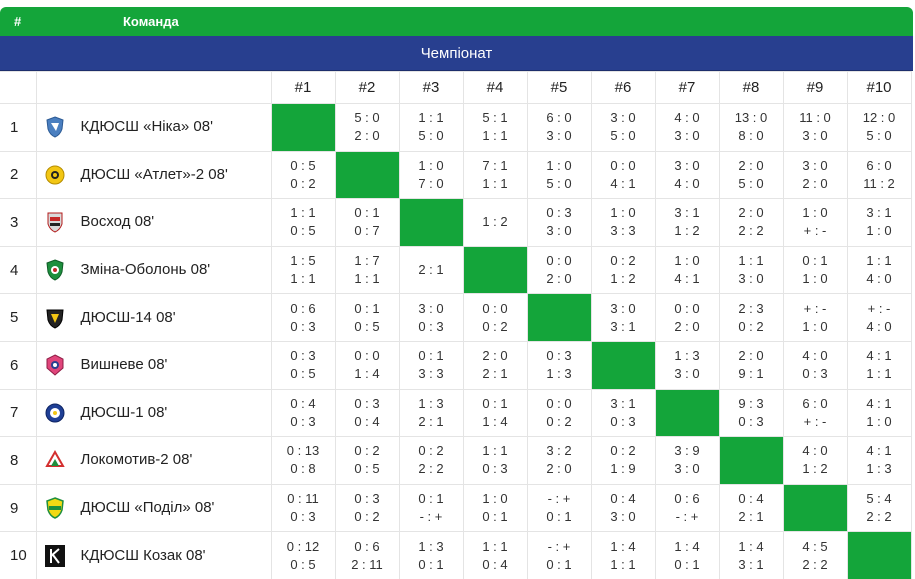 The image size is (915, 579). I want to click on first-leg-score: 4 : 1, so click(879, 403).